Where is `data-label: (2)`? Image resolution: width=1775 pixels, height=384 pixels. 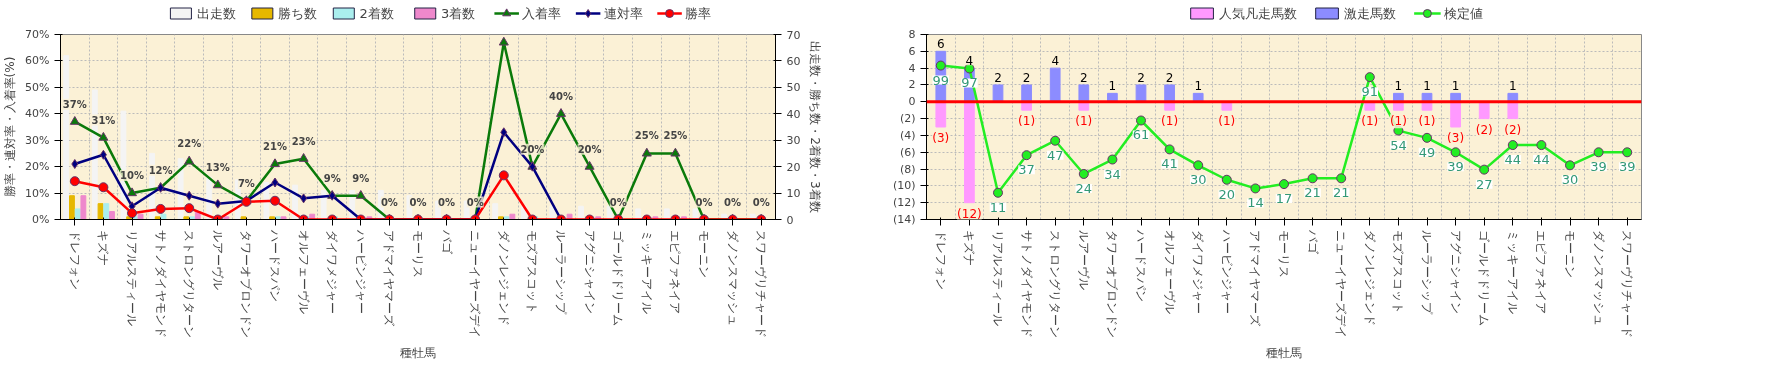 data-label: (2) is located at coordinates (1484, 129).